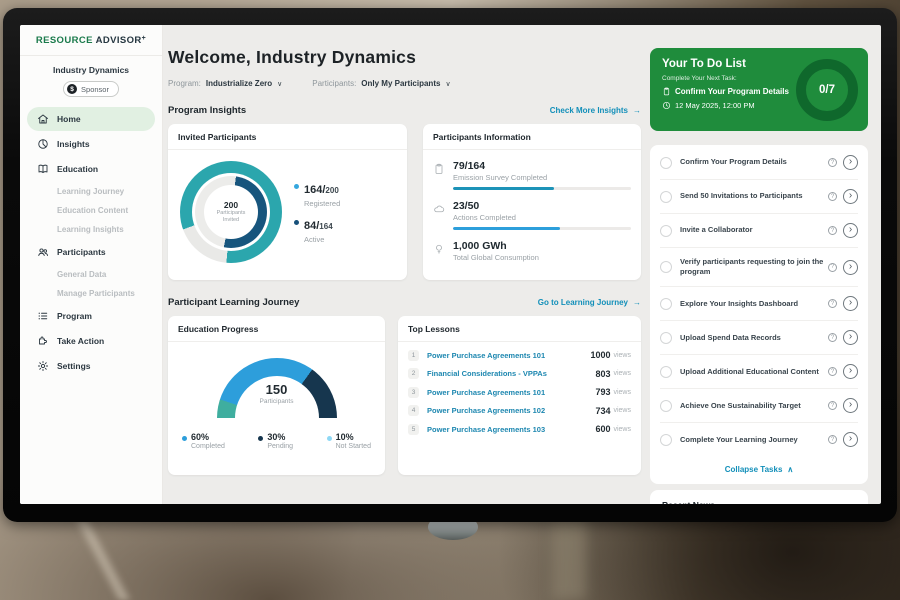 The height and width of the screenshot is (600, 900). What do you see at coordinates (225, 83) in the screenshot?
I see `program-dropdown: Program: Industrialize Zero ∨` at bounding box center [225, 83].